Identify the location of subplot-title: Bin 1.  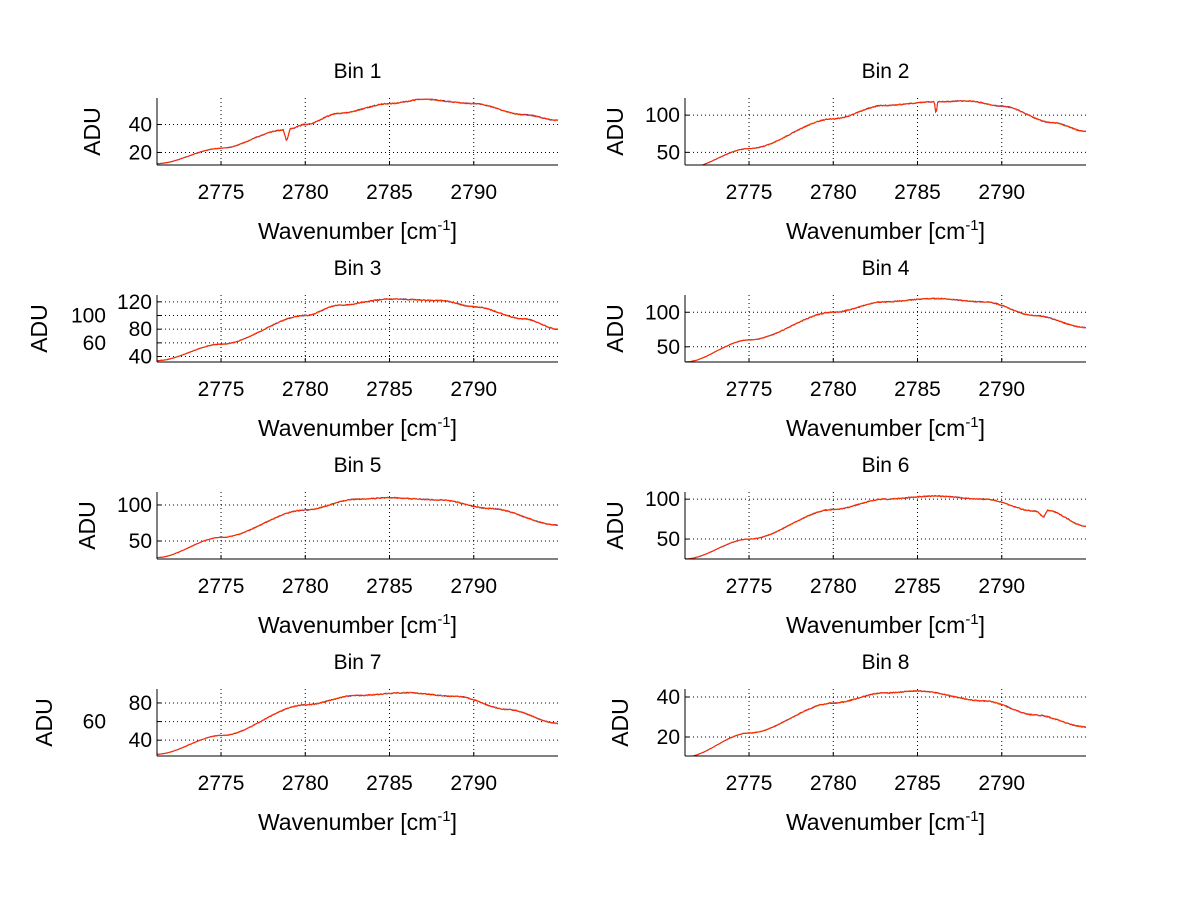
(358, 71).